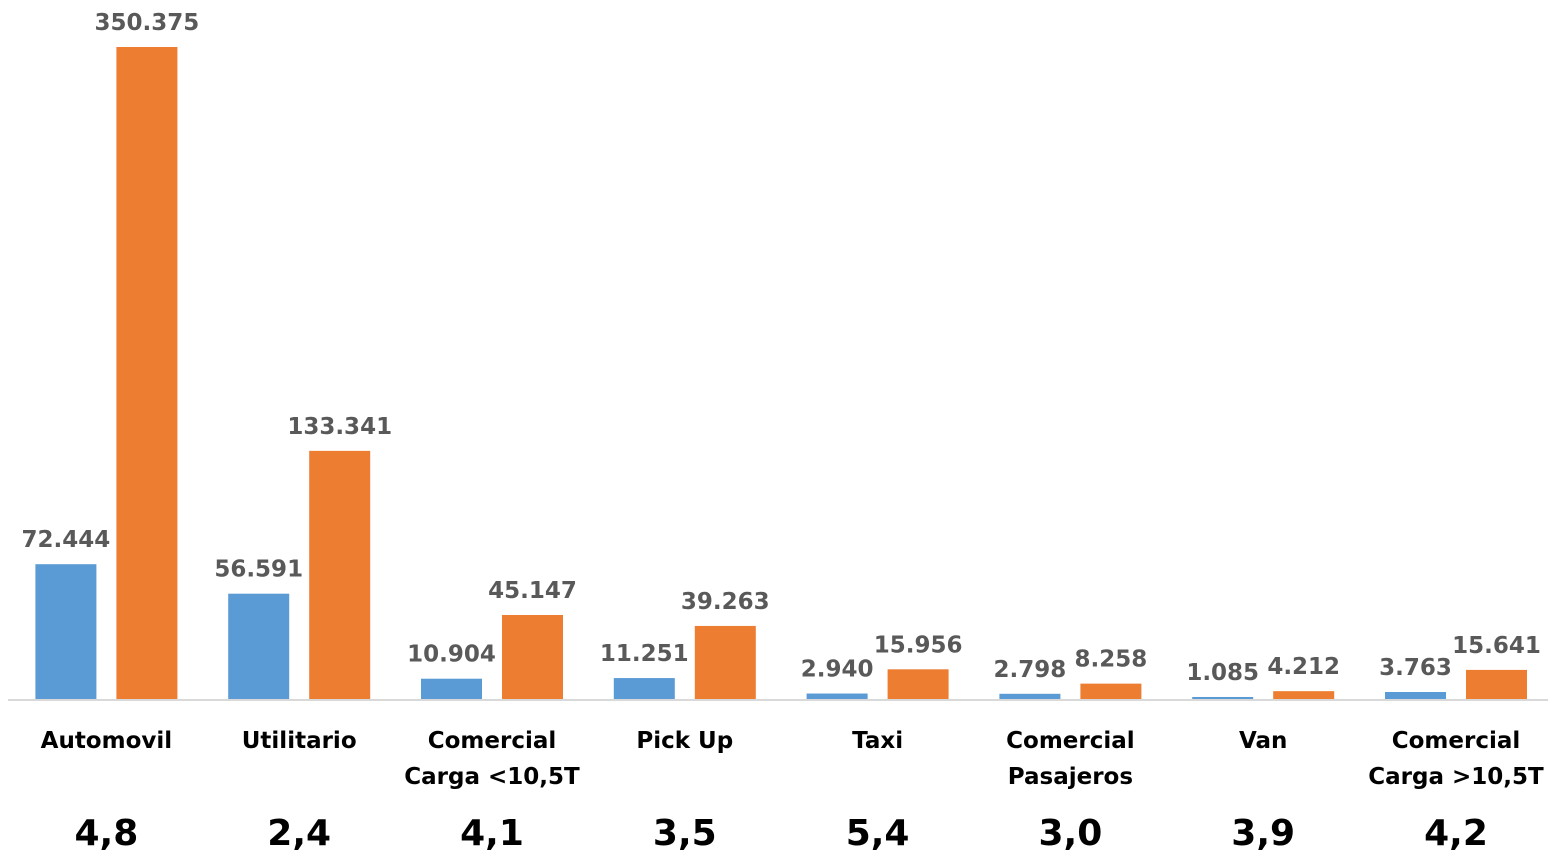  What do you see at coordinates (1496, 646) in the screenshot?
I see `data-label-series-2-8: 15.641` at bounding box center [1496, 646].